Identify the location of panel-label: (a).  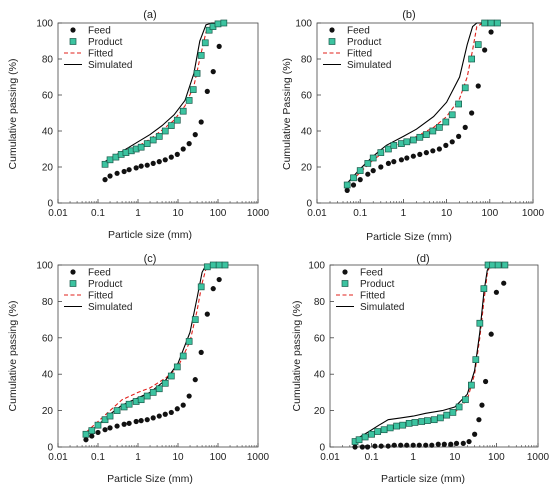
(149, 15).